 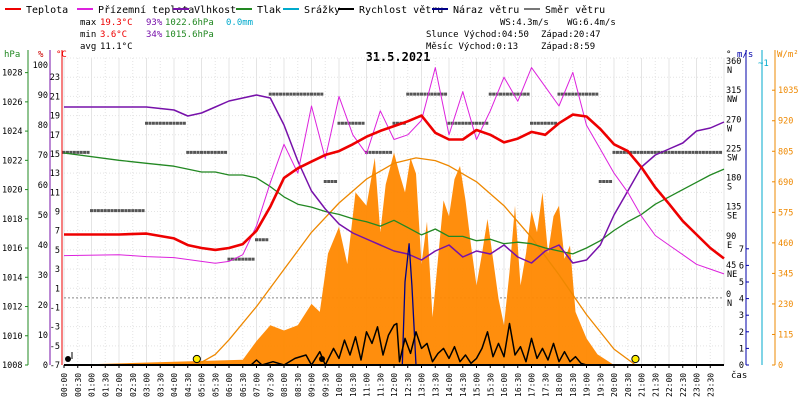 I want to click on axis-dir-tick: 45, so click(x=731, y=266).